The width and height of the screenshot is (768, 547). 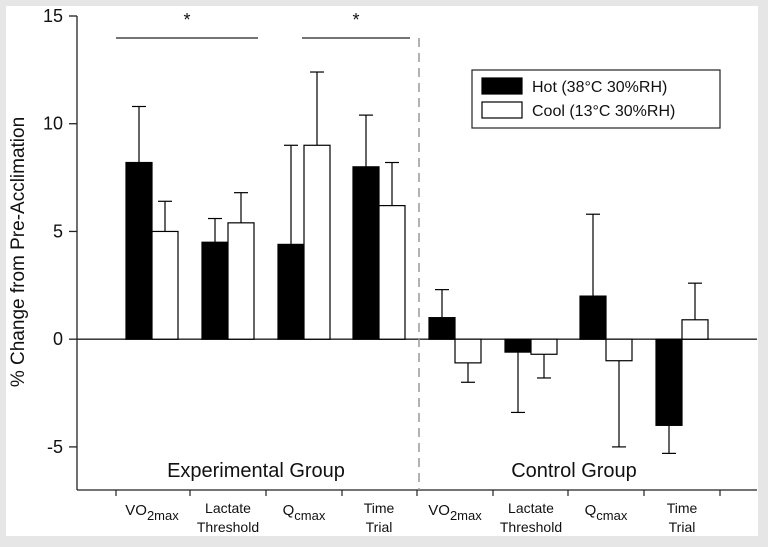 I want to click on group-label: Experimental Group, so click(x=256, y=471).